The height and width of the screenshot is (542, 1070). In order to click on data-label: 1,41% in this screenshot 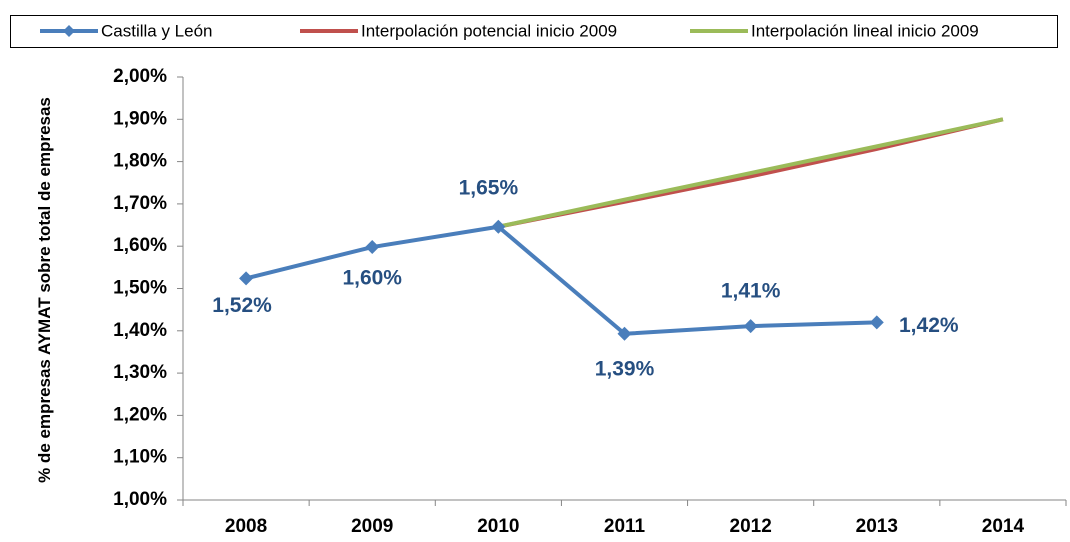, I will do `click(751, 291)`.